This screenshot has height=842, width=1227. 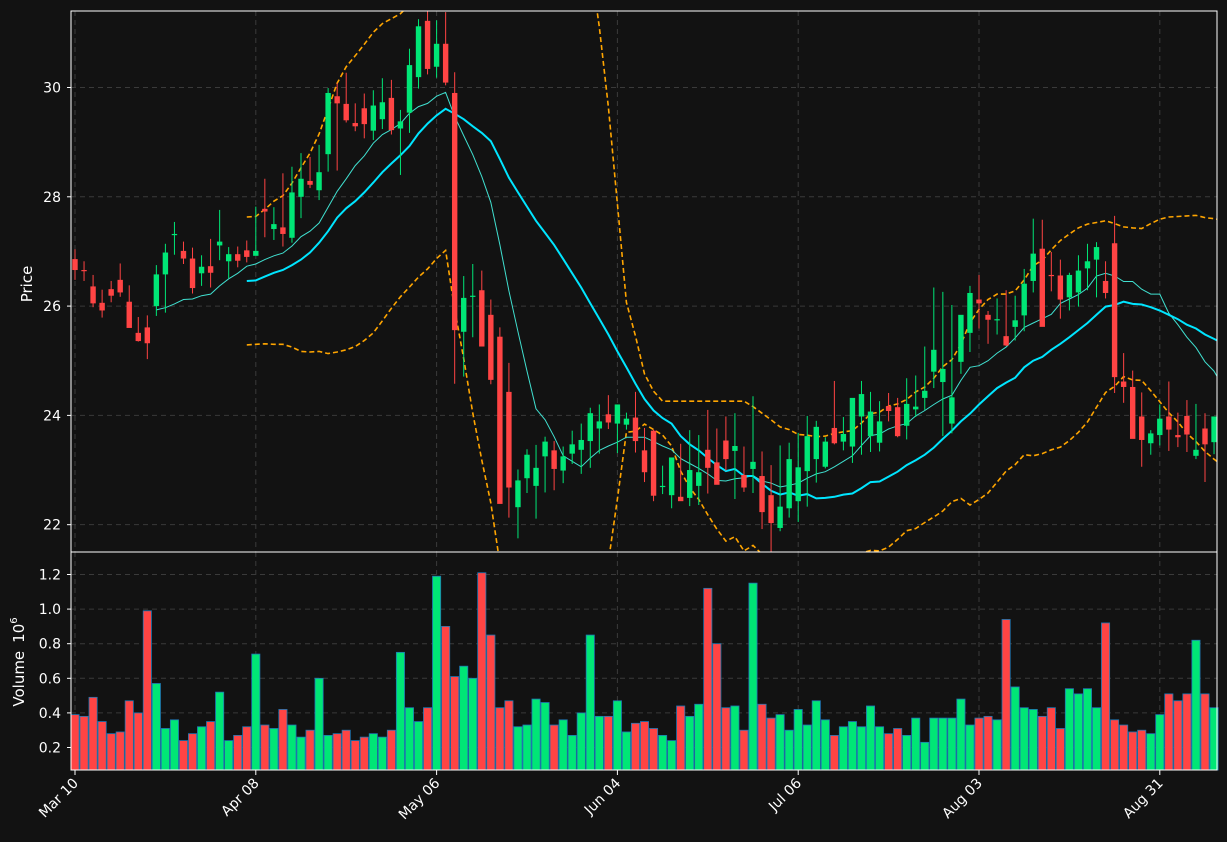 What do you see at coordinates (18, 661) in the screenshot?
I see `volume-axis-label: Volume 106` at bounding box center [18, 661].